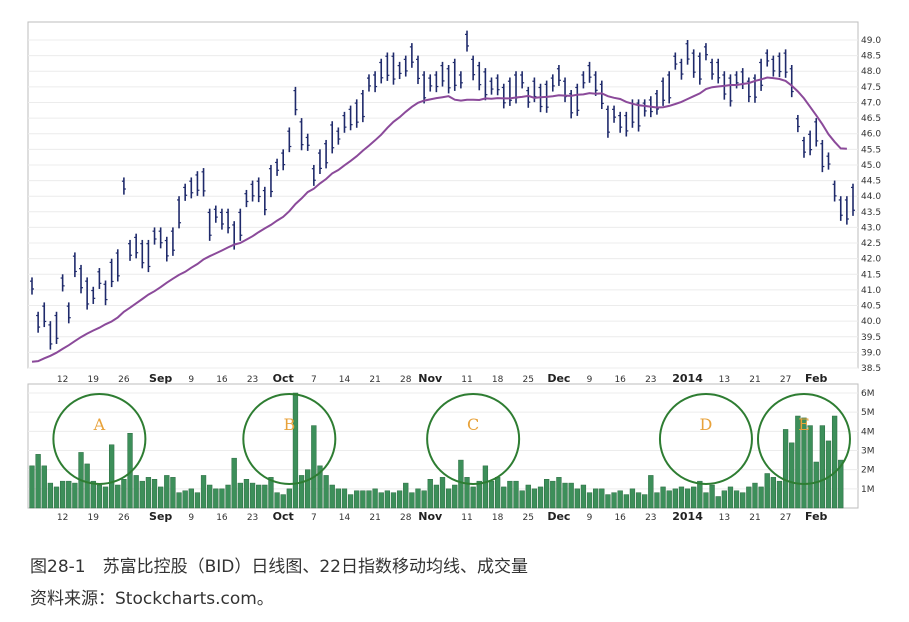  Describe the element at coordinates (94, 518) in the screenshot. I see `volume-x-tick-label: 19` at that location.